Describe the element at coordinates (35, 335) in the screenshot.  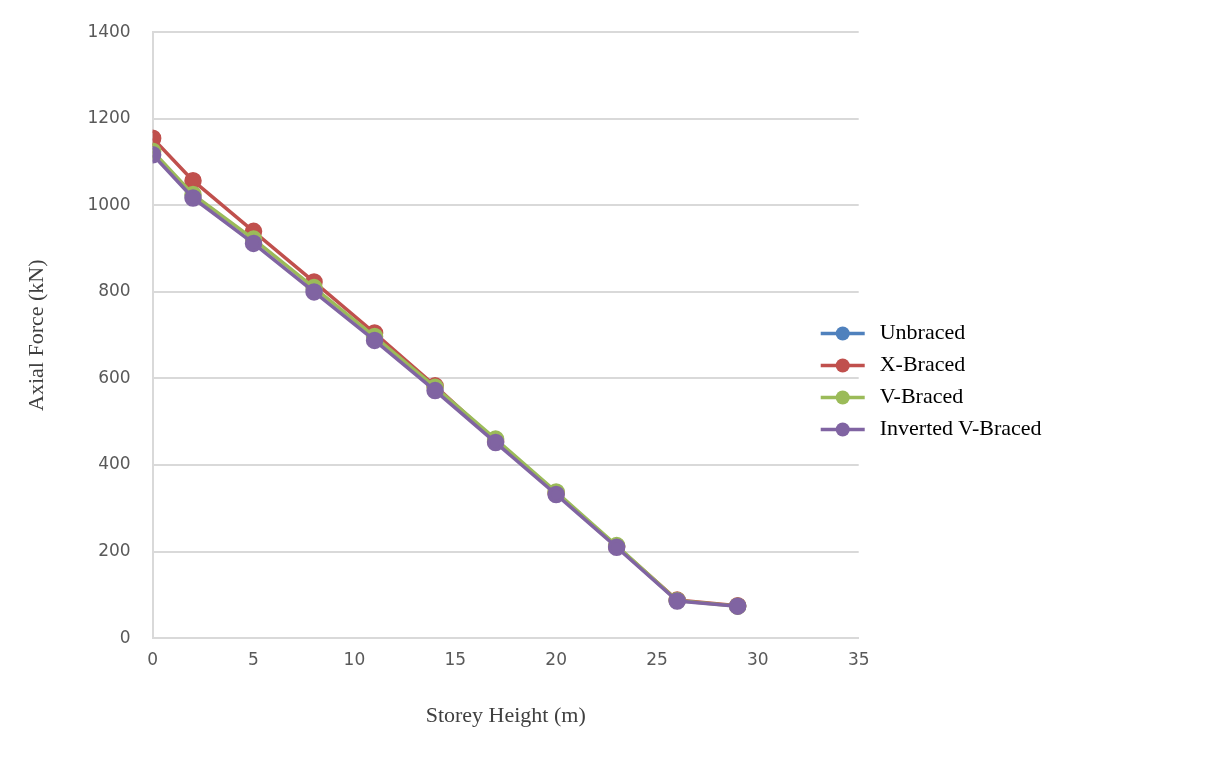
I see `y-axis-title: Axial Force (kN)` at that location.